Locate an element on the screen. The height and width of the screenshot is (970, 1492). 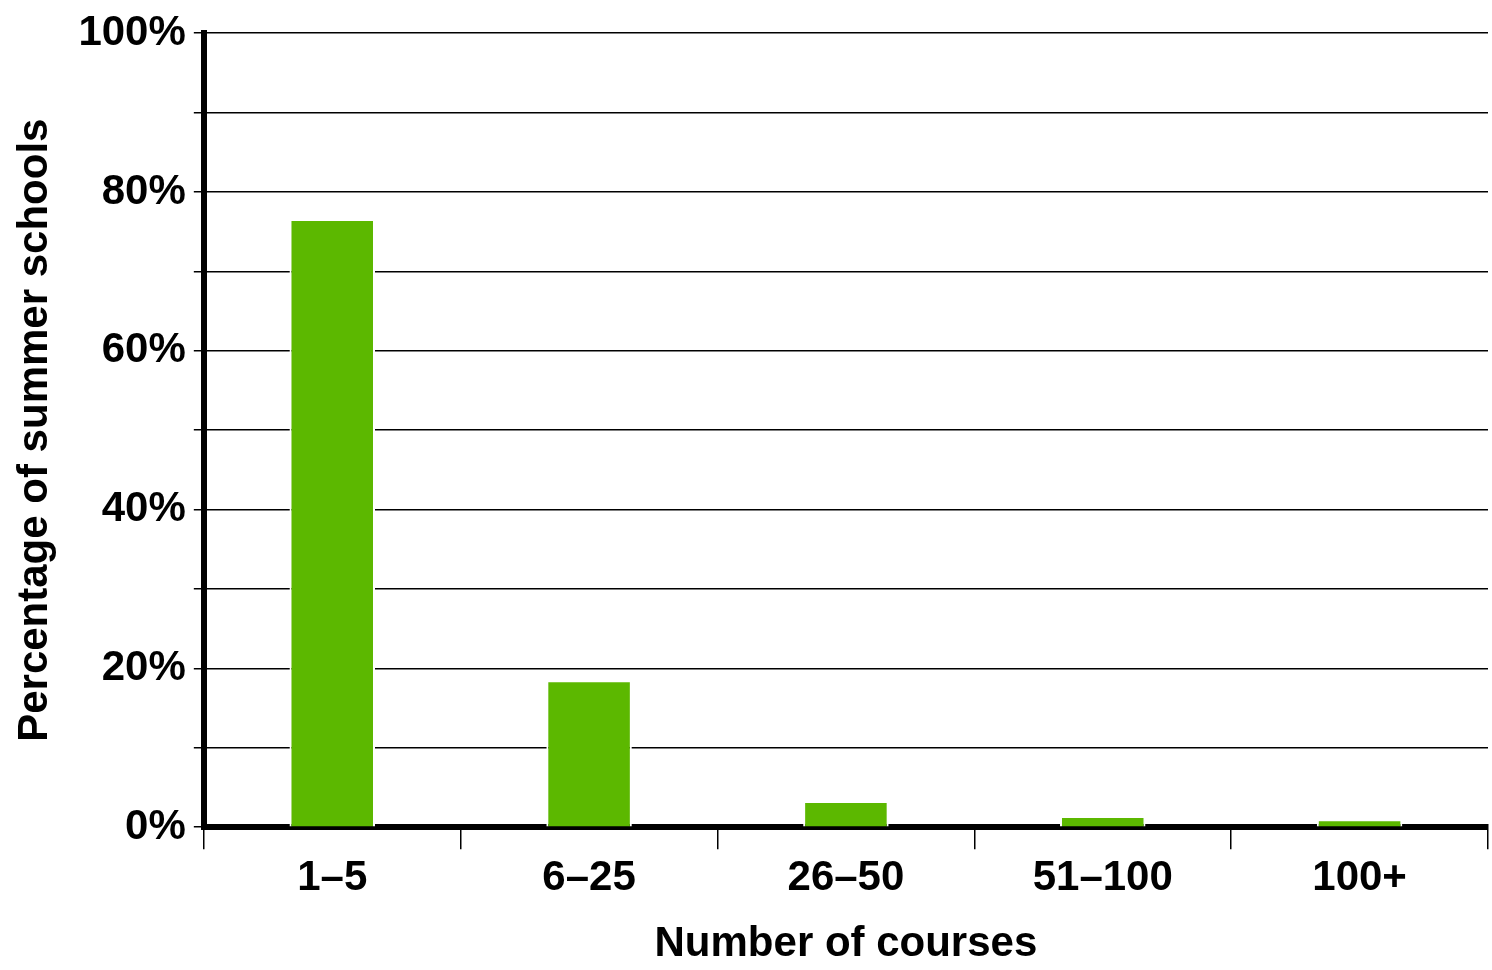
y-tick-label: 0% is located at coordinates (155, 824).